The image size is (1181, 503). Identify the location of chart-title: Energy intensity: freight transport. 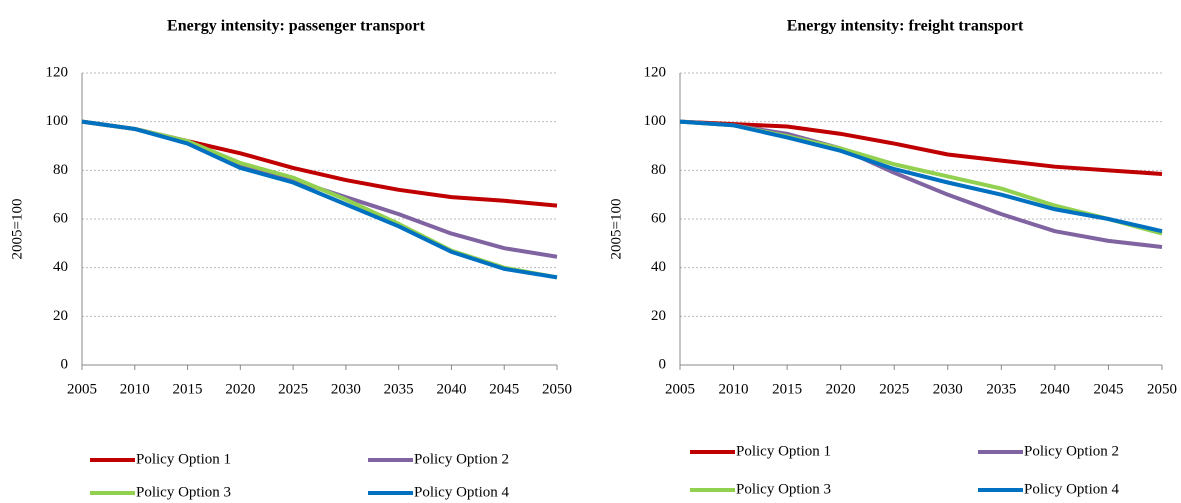
(905, 26).